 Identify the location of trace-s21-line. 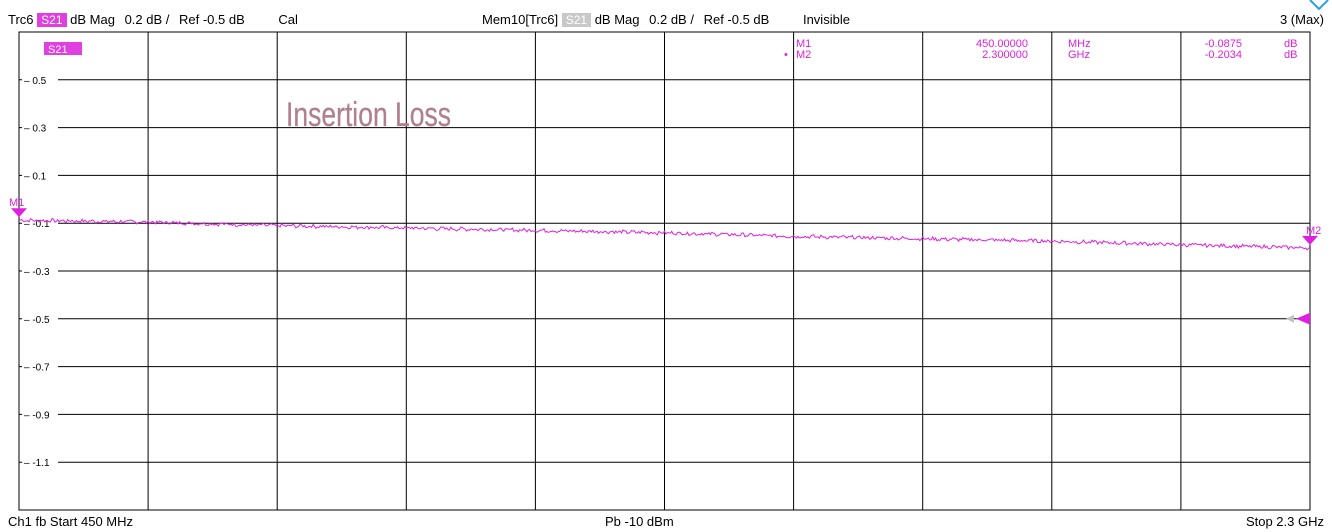
(664, 234).